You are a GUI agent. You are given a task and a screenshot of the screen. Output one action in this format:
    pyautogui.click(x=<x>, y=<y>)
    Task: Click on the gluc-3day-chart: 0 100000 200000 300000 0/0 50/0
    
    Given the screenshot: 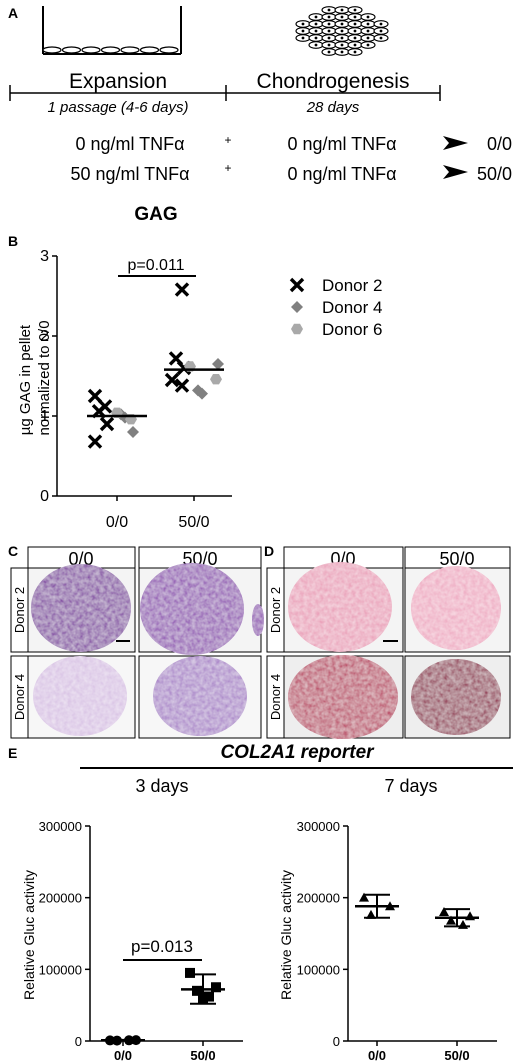 What is the action you would take?
    pyautogui.click(x=141, y=941)
    